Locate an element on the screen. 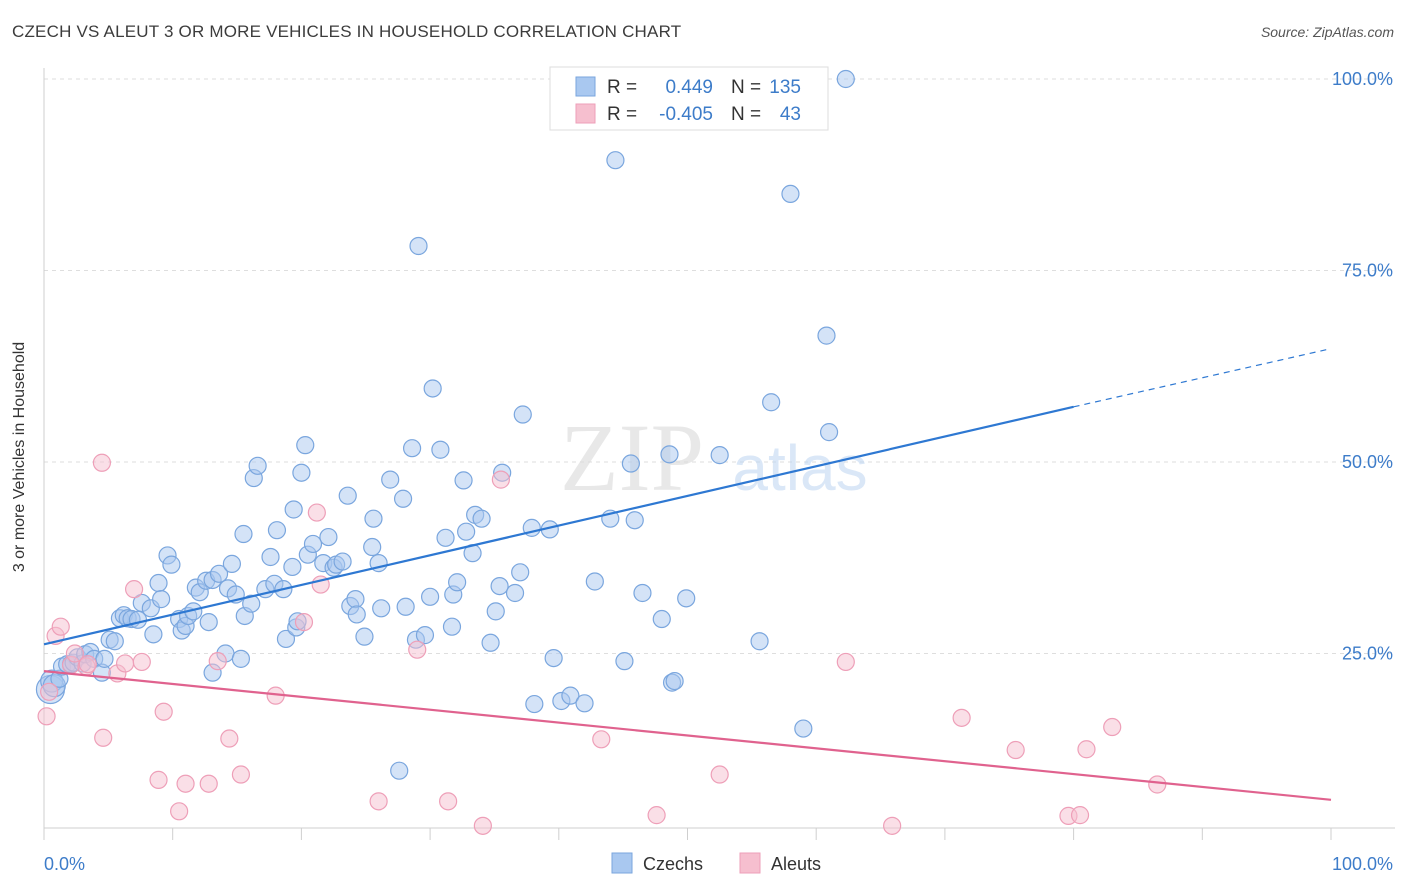 The width and height of the screenshot is (1406, 892). x-tick-label: 100.0% is located at coordinates (1362, 864).